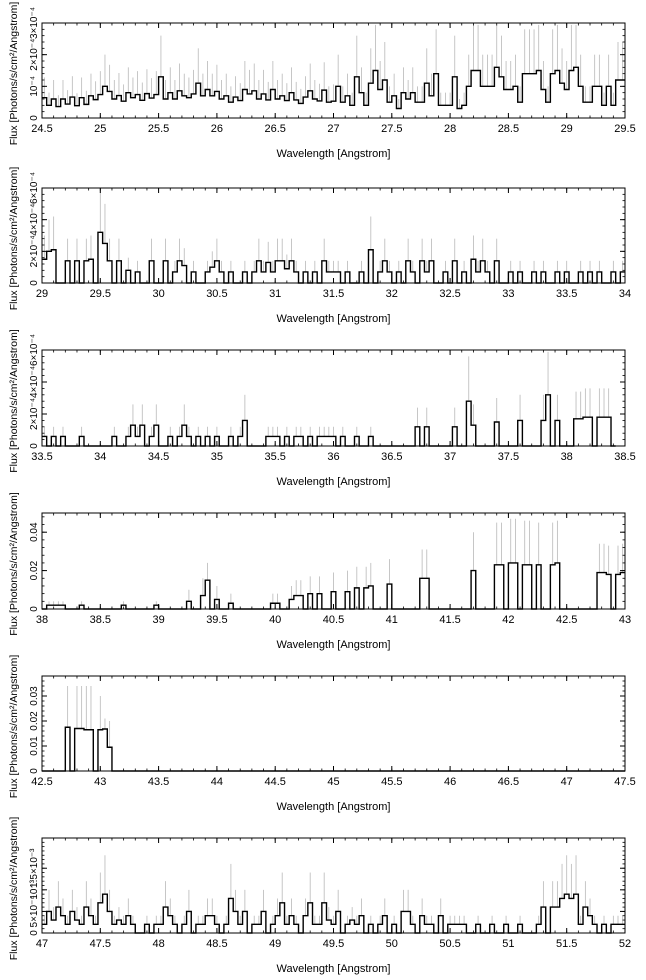 This screenshot has width=646, height=980. What do you see at coordinates (391, 457) in the screenshot?
I see `x-tick-label: 36.5` at bounding box center [391, 457].